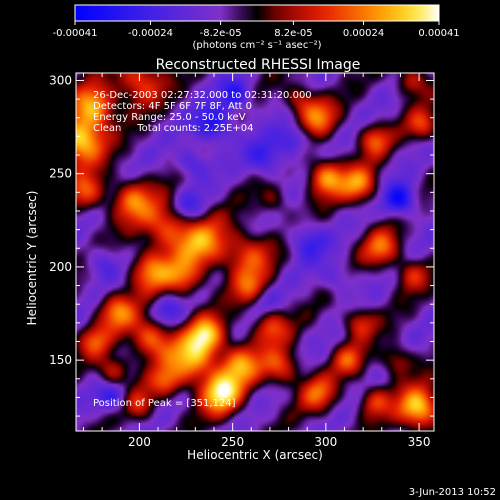 The height and width of the screenshot is (500, 500). I want to click on x-axis-title: Heliocentric X (arcsec), so click(255, 455).